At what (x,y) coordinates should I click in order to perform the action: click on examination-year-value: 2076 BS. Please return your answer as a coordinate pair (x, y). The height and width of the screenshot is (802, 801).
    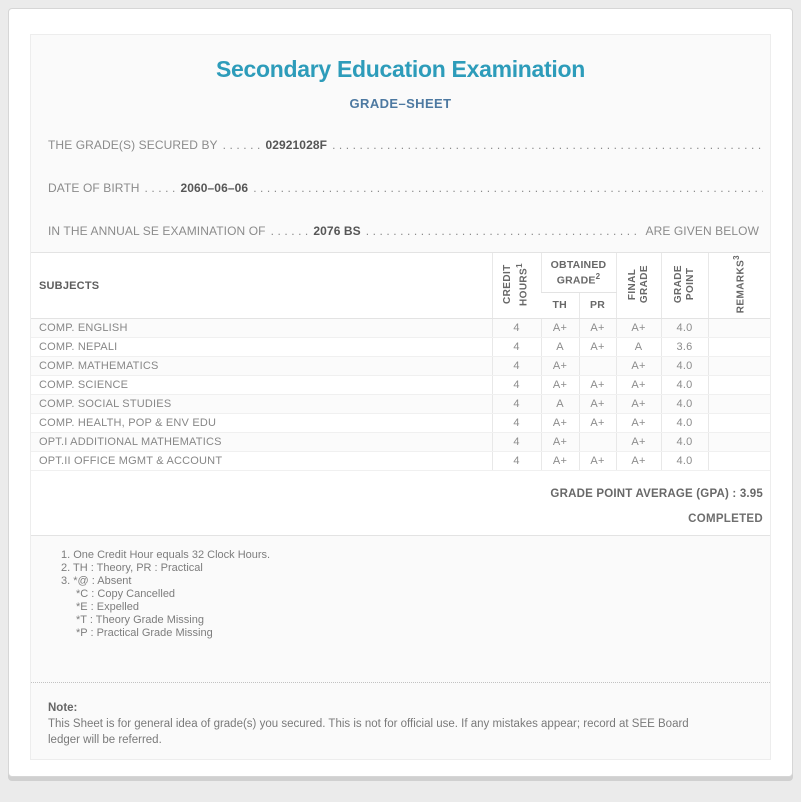
    Looking at the image, I should click on (337, 230).